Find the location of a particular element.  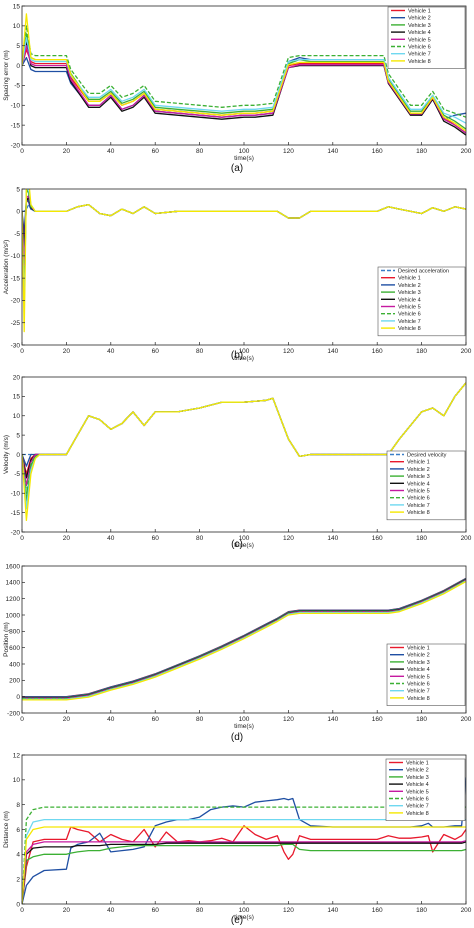

y-tick-label: 5 is located at coordinates (18, 46).